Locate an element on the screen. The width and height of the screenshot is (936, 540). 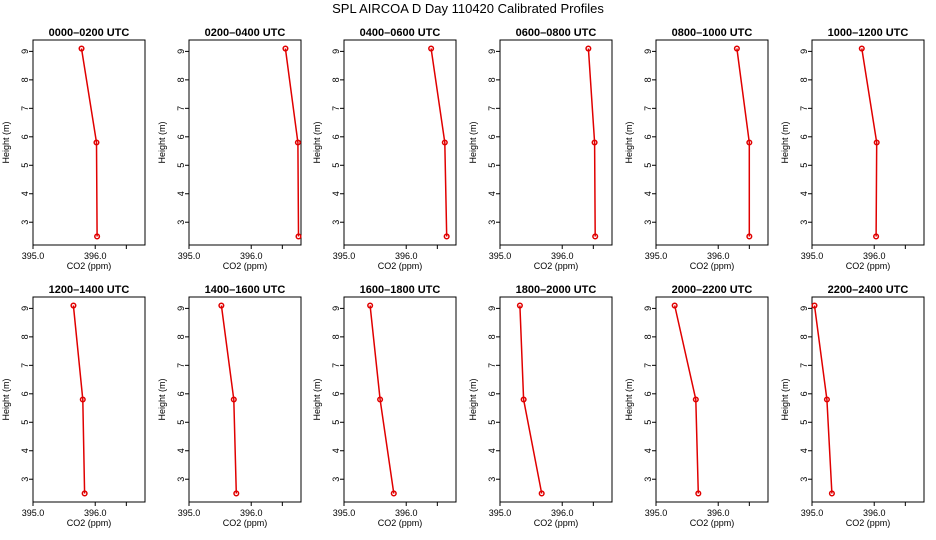
panel-title: 2000–2200 UTC is located at coordinates (712, 290).